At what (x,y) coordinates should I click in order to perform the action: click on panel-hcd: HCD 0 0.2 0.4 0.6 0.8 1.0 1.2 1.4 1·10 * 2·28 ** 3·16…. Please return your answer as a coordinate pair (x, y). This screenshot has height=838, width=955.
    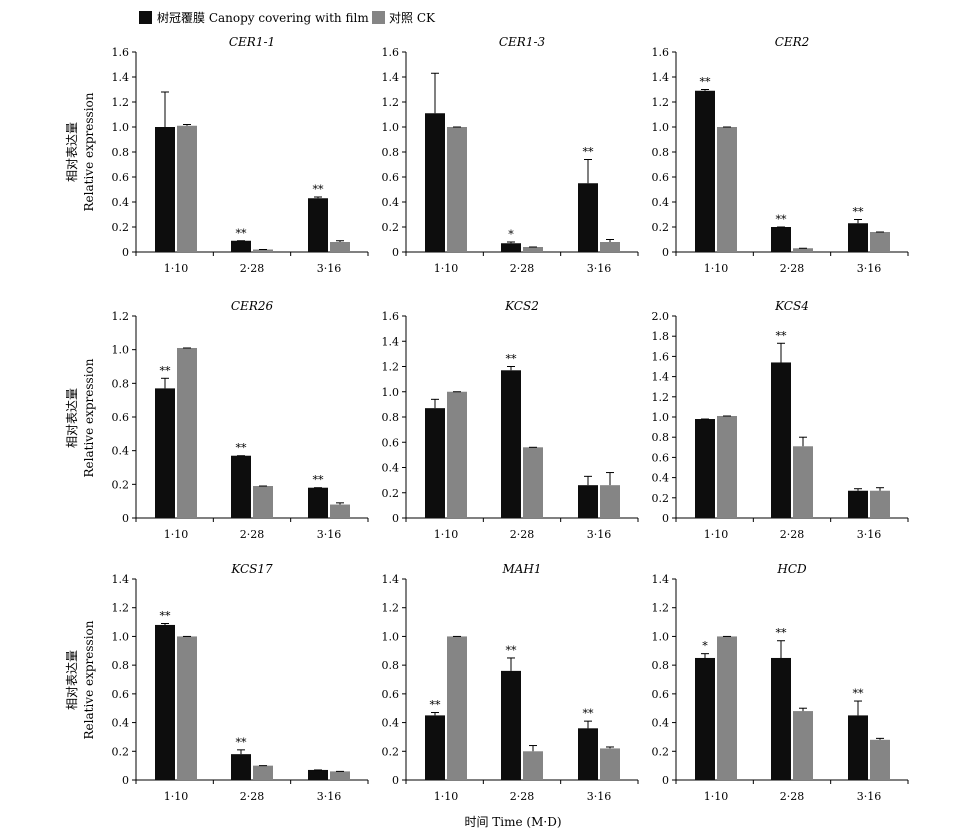
    Looking at the image, I should click on (780, 682).